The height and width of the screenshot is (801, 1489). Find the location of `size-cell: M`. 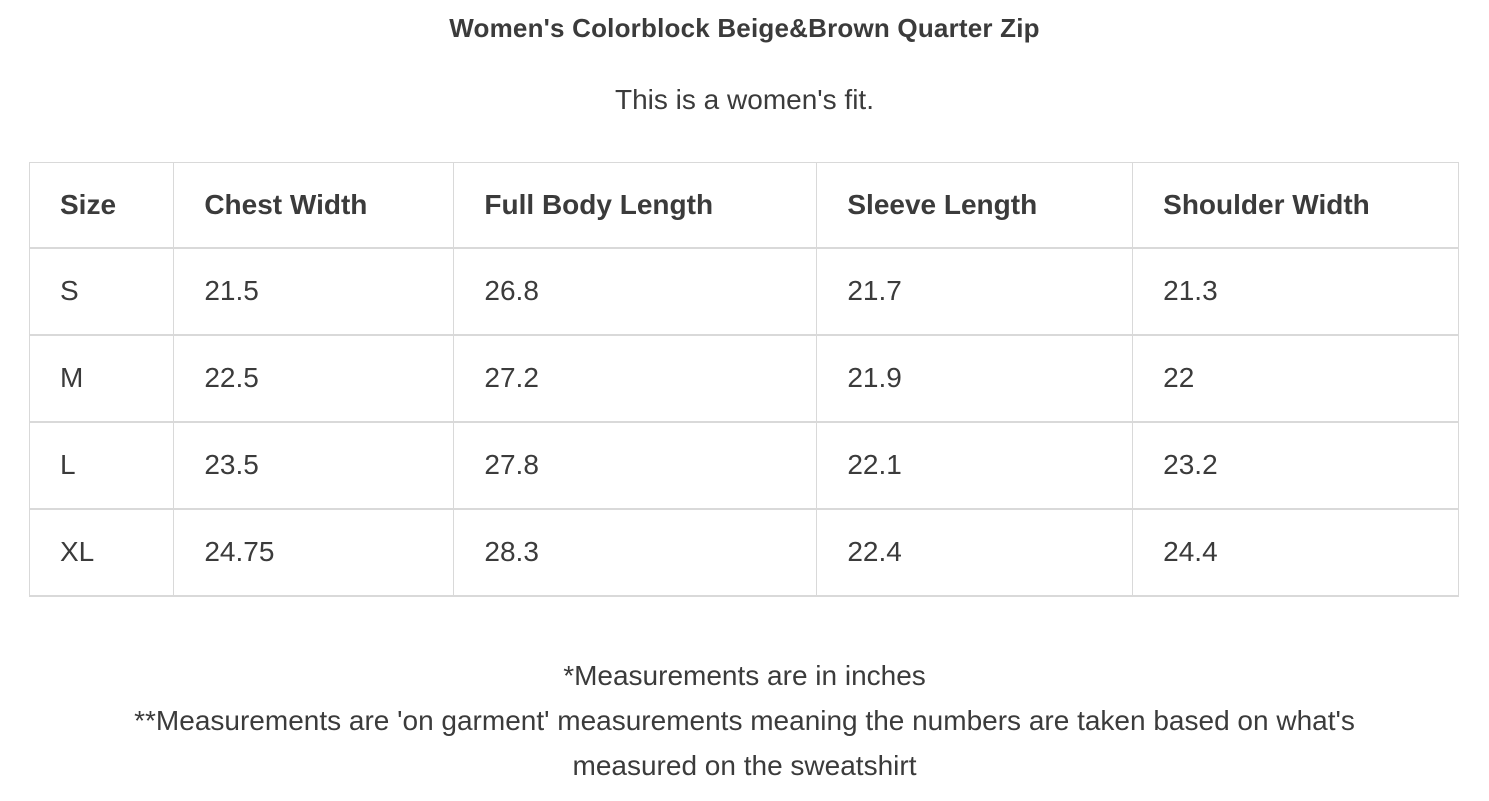

size-cell: M is located at coordinates (101, 378).